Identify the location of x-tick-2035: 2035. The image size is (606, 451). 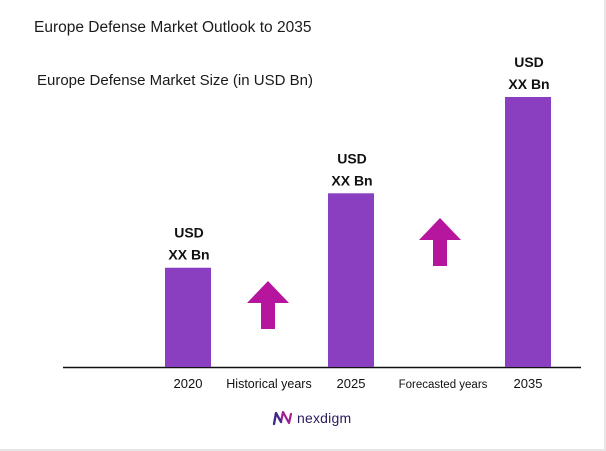
(528, 383).